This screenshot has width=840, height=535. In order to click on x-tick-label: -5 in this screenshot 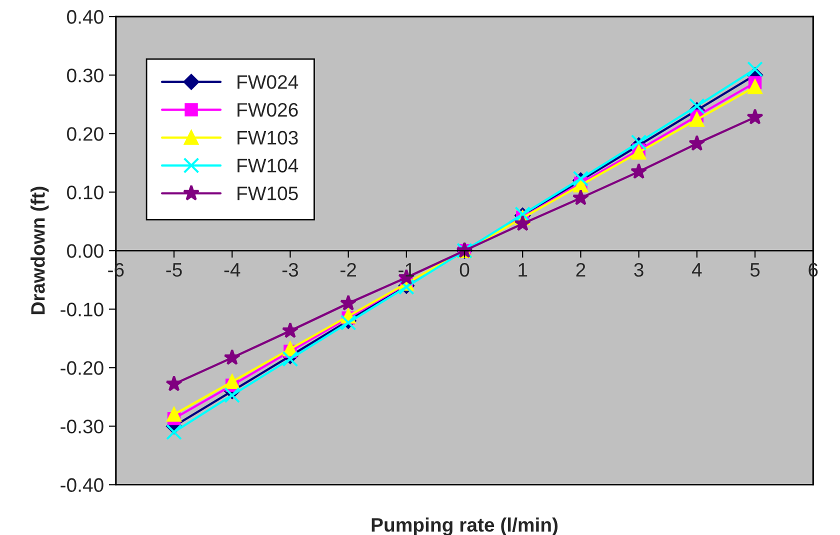, I will do `click(174, 270)`.